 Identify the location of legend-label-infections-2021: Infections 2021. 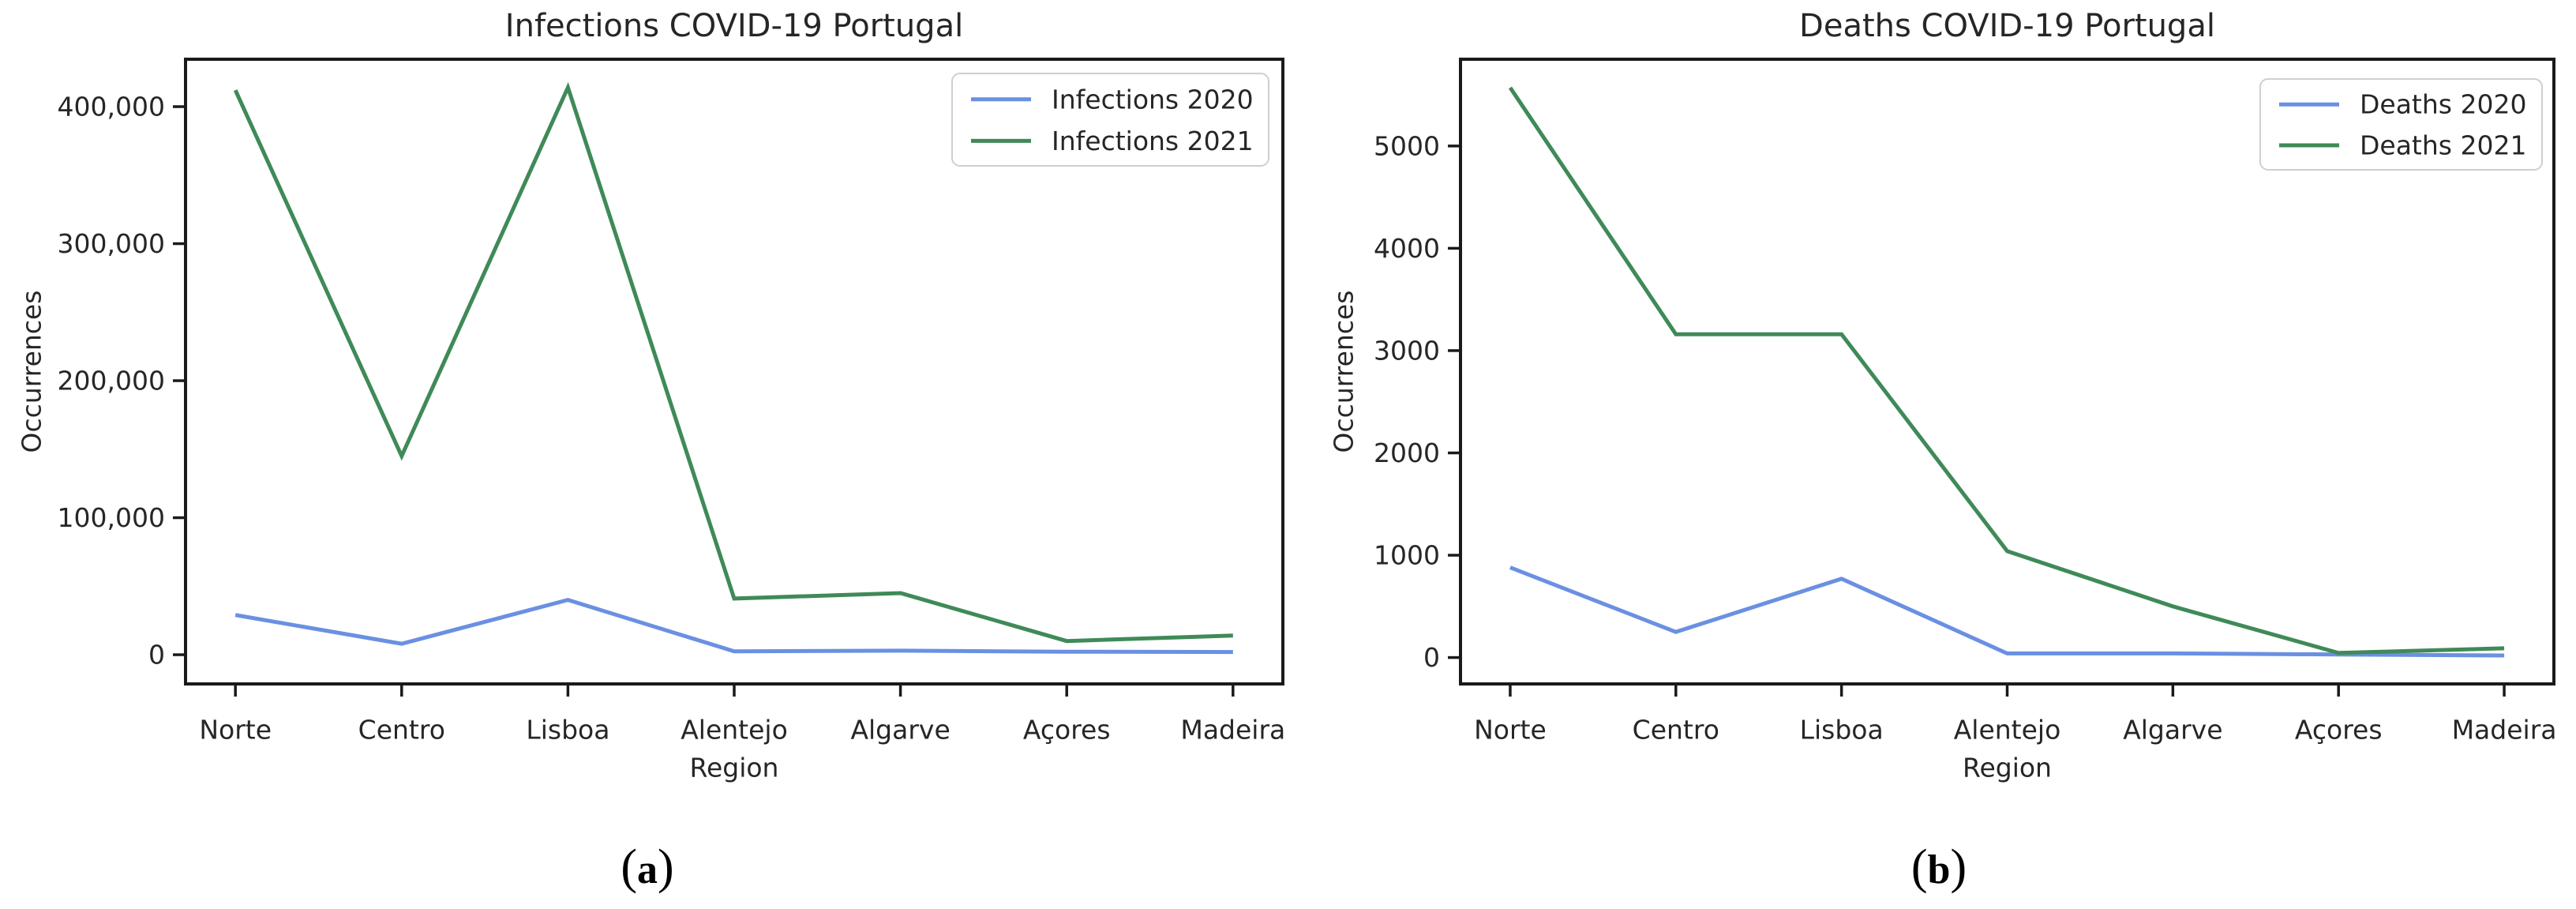
(1153, 141).